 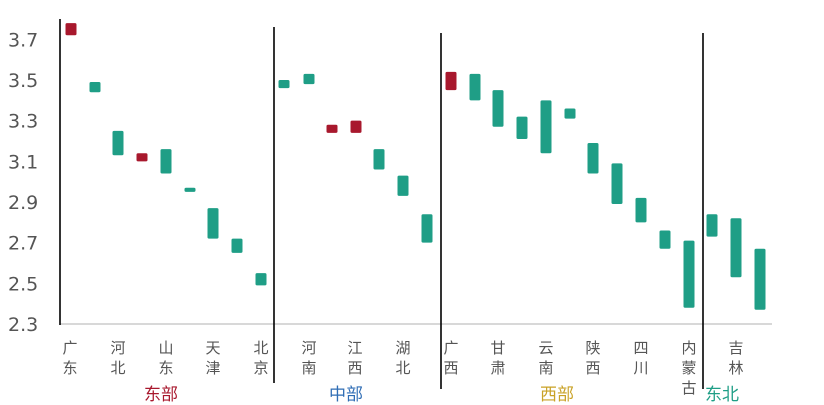 I want to click on x-tick-label-char: 湖, so click(x=402, y=348).